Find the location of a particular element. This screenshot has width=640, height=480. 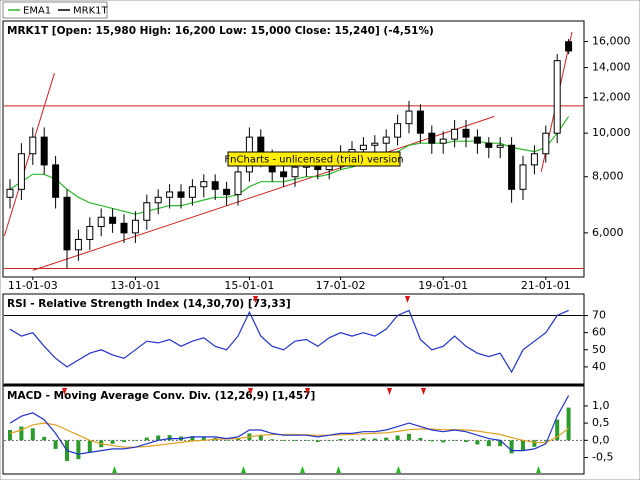

y-tick-label: 8,000 is located at coordinates (608, 176).